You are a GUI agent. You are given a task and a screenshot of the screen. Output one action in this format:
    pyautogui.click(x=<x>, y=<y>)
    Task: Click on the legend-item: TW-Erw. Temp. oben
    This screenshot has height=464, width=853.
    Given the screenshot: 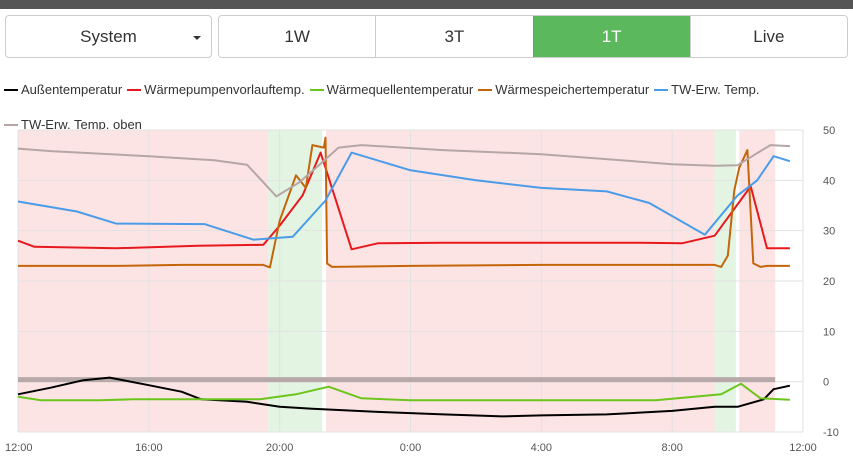 What is the action you would take?
    pyautogui.click(x=73, y=125)
    